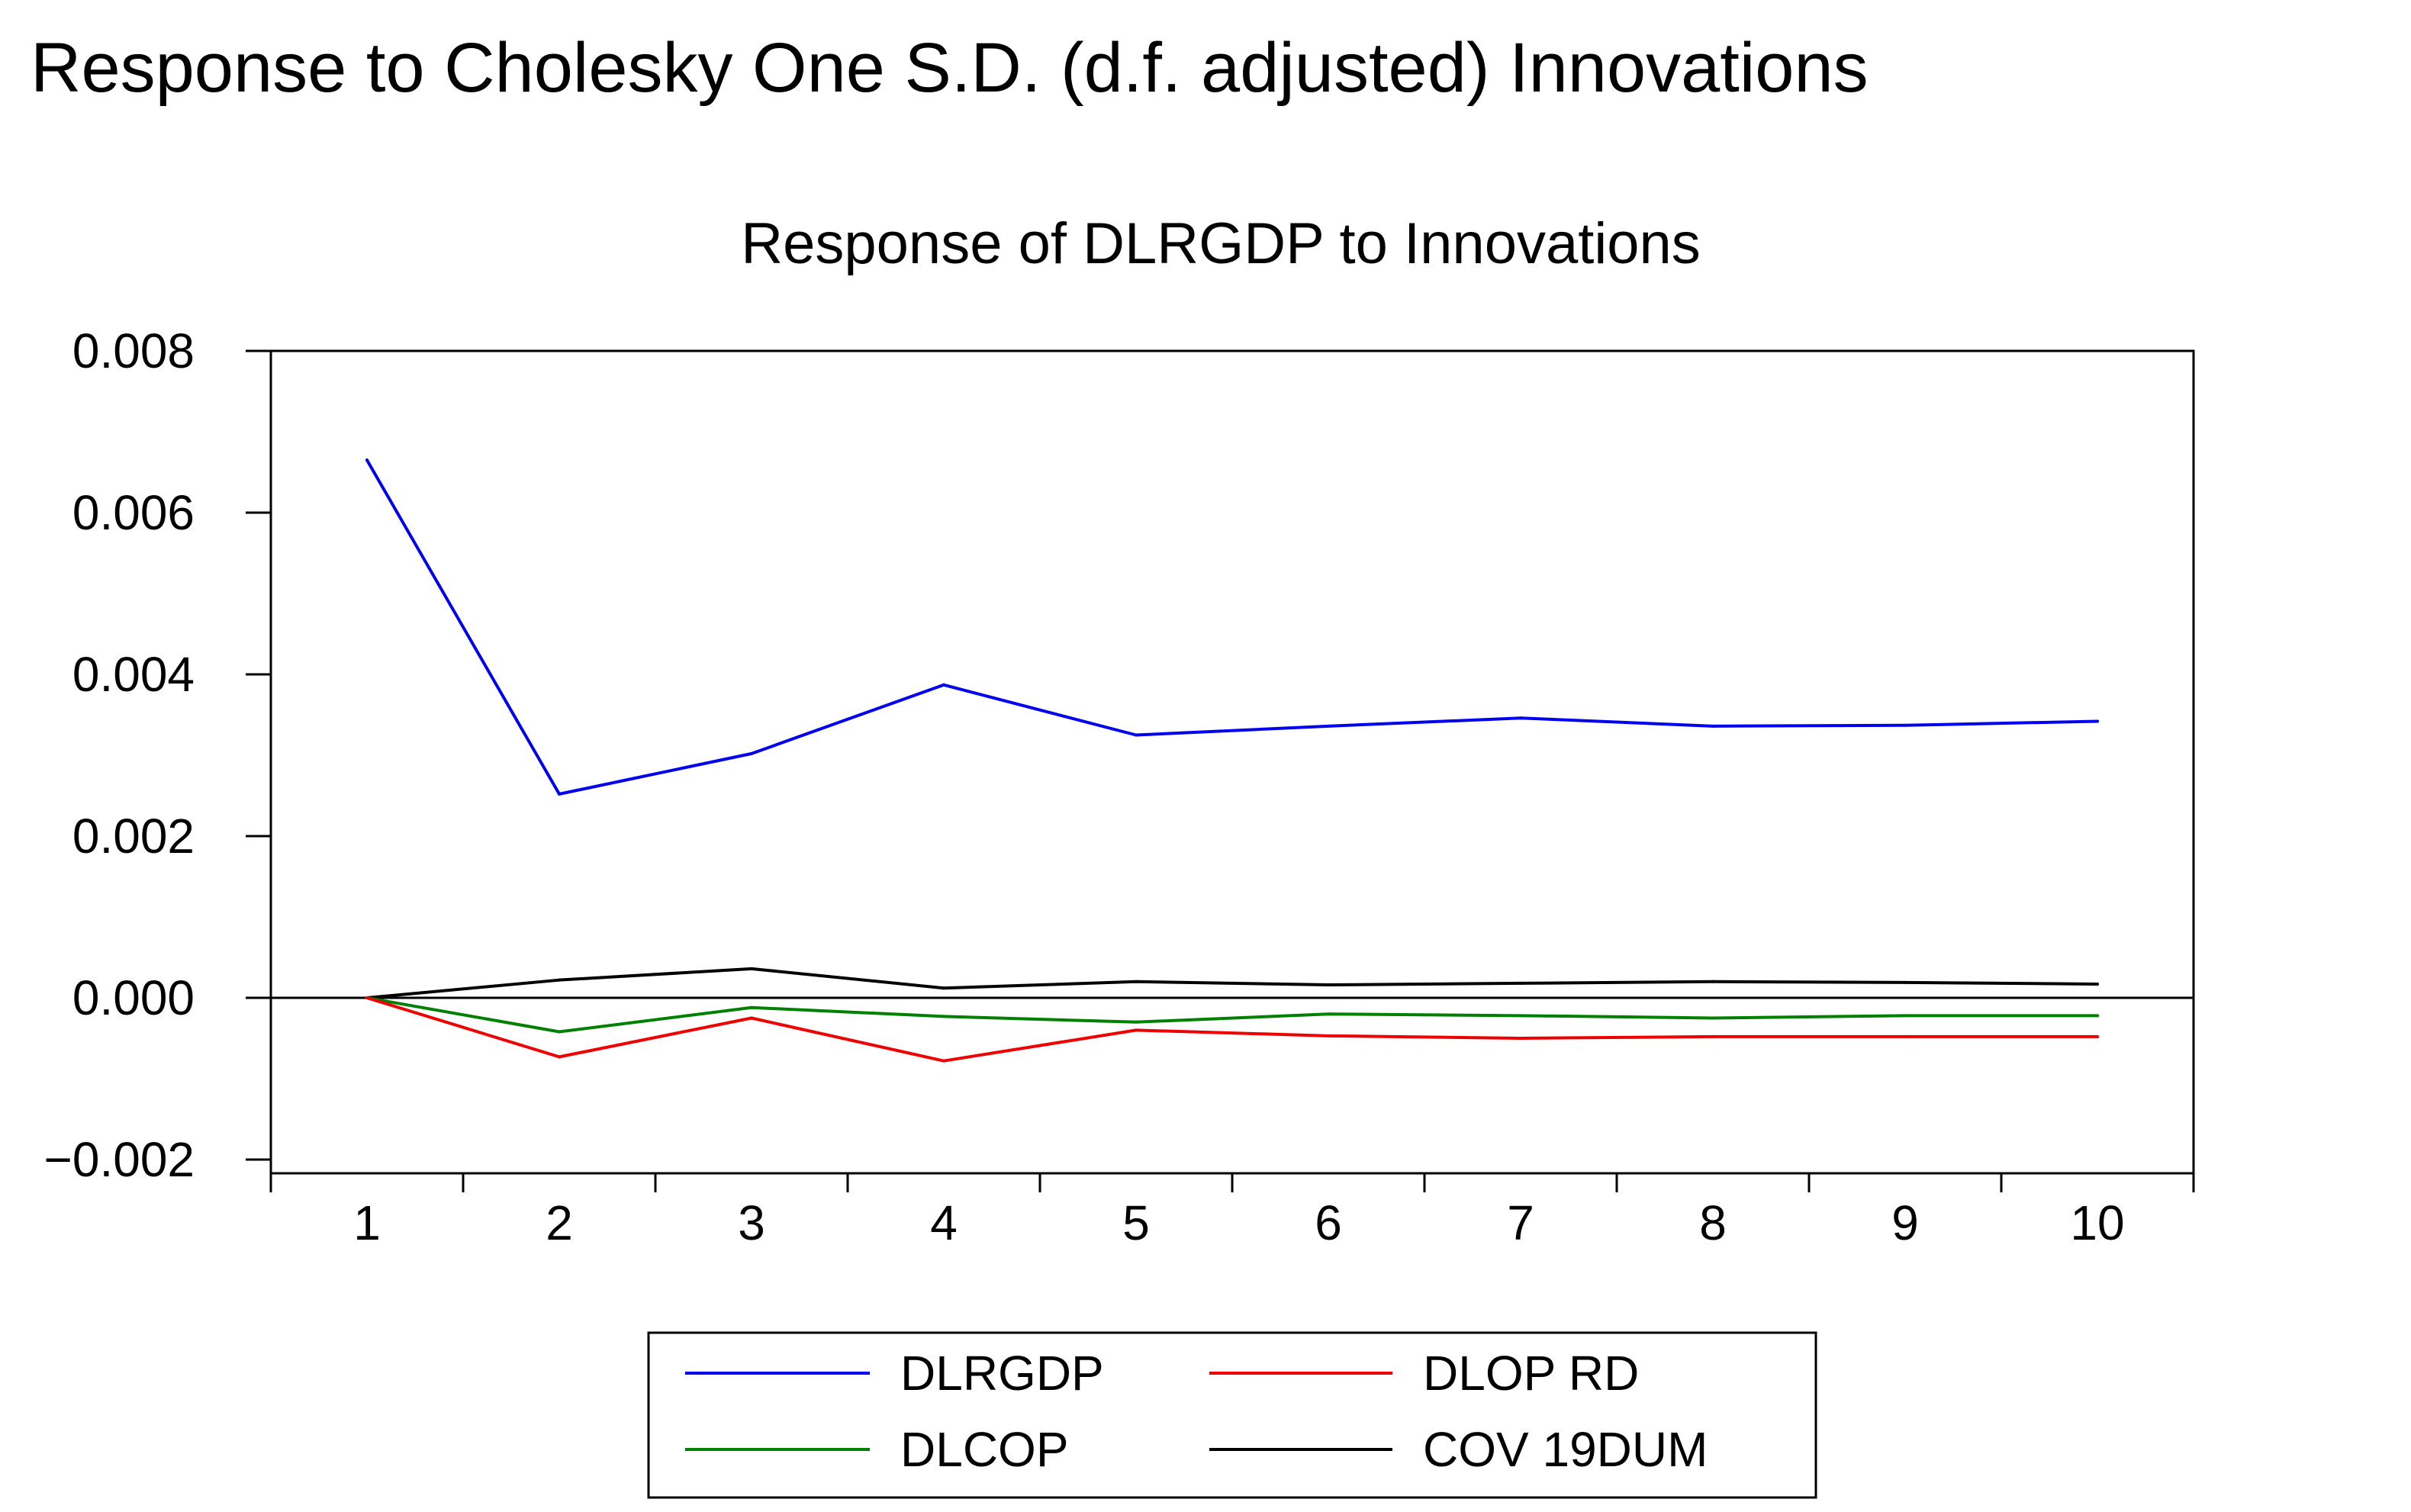  Describe the element at coordinates (559, 1223) in the screenshot. I see `x-tick-label: 2` at that location.